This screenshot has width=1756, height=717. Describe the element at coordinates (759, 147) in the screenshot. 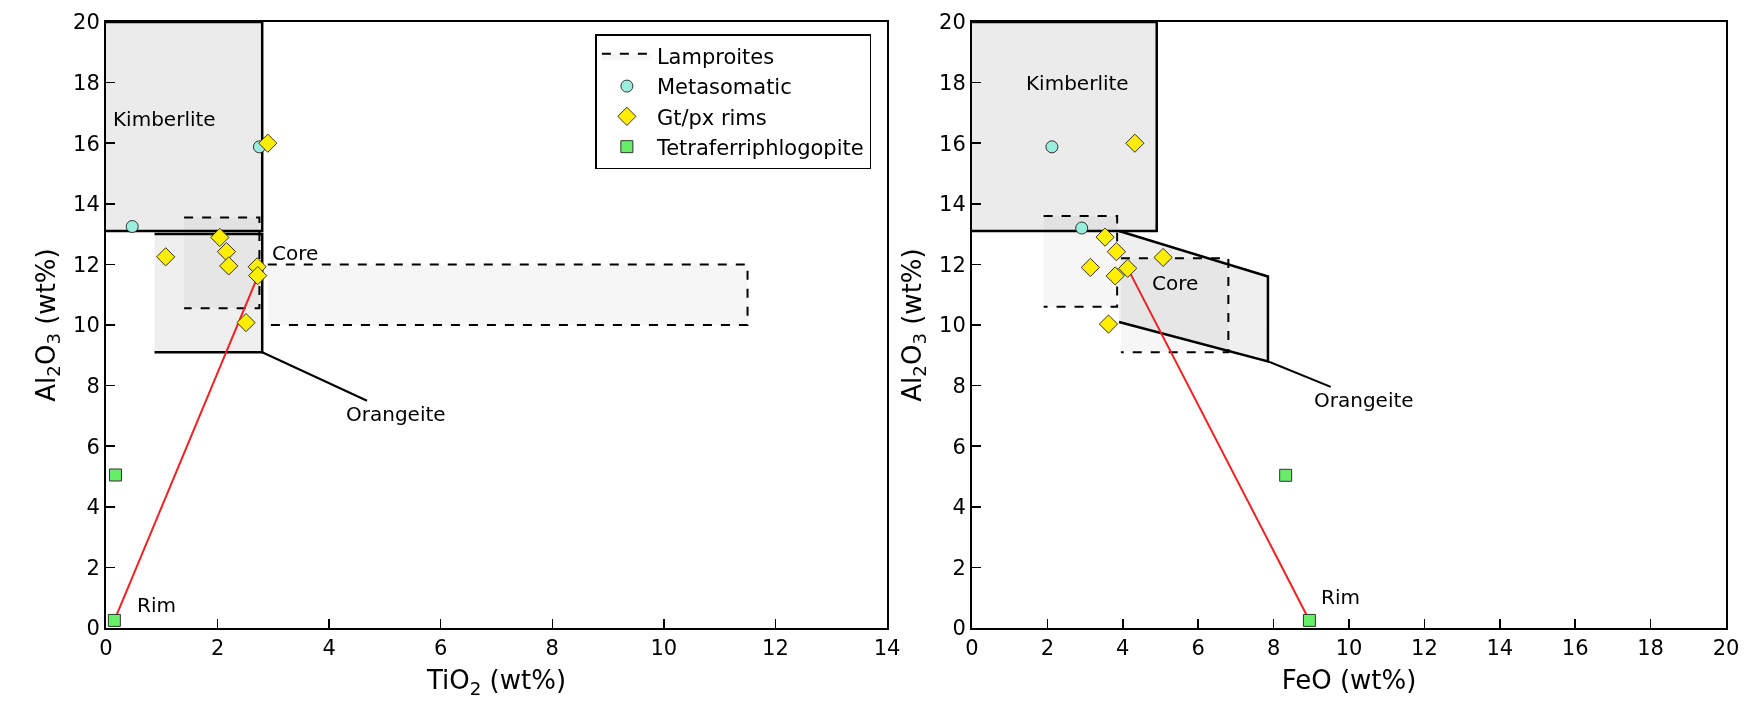

I see `legend-label: Tetraferriphlogopite` at that location.